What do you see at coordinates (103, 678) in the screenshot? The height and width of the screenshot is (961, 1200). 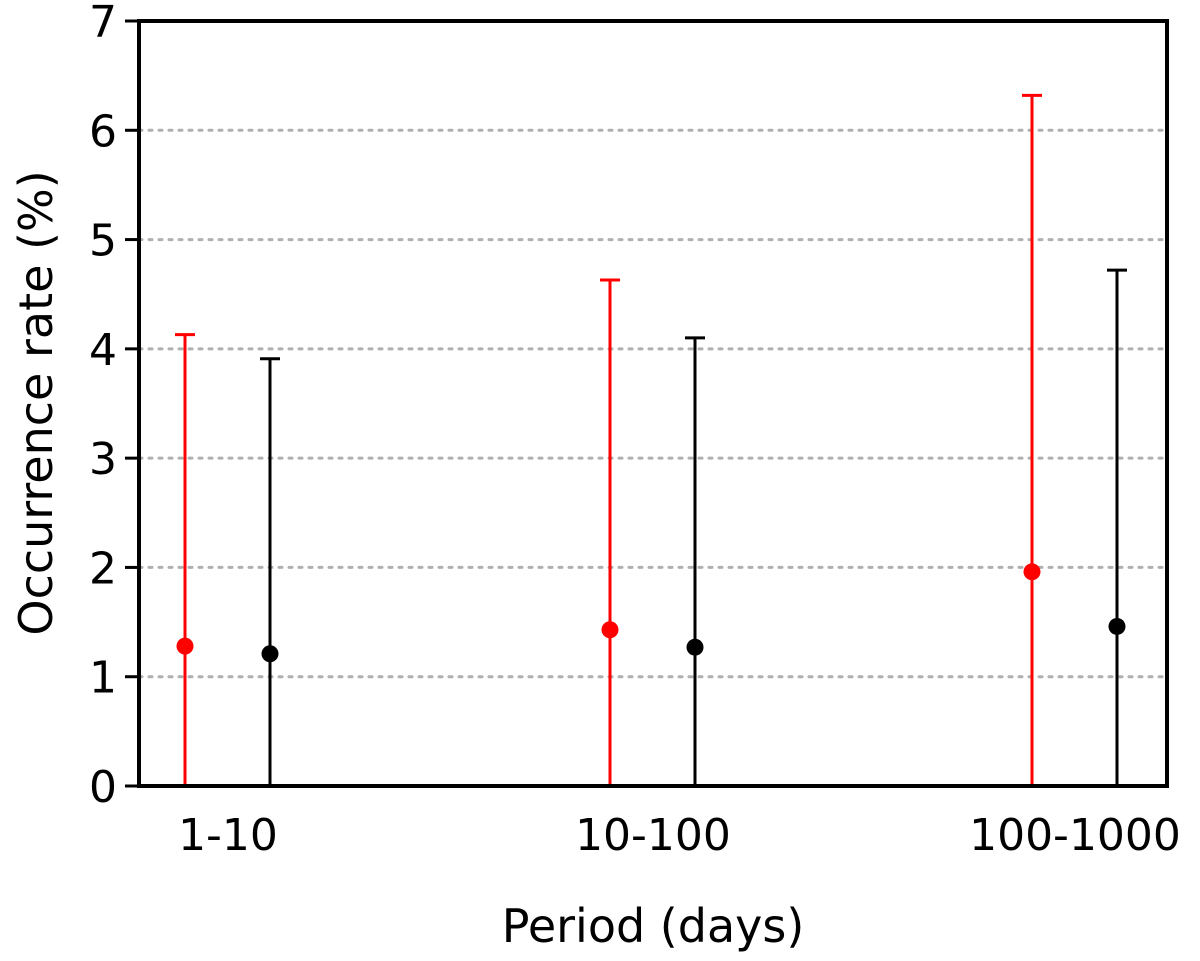 I see `y-tick-label-1: 1` at bounding box center [103, 678].